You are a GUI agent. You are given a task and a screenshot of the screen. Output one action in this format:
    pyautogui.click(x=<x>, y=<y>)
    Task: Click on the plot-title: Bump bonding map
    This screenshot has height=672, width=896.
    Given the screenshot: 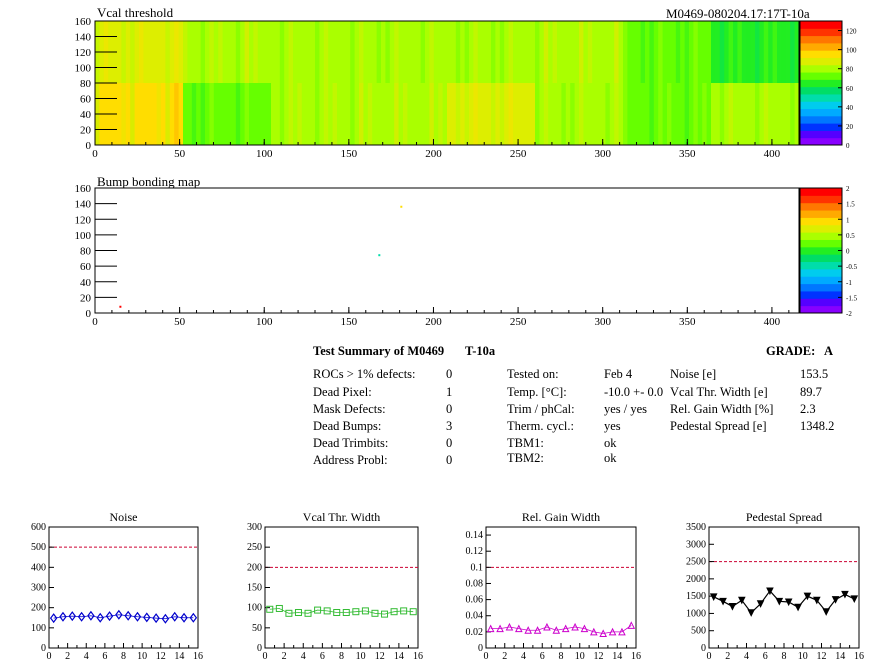 What is the action you would take?
    pyautogui.click(x=148, y=181)
    